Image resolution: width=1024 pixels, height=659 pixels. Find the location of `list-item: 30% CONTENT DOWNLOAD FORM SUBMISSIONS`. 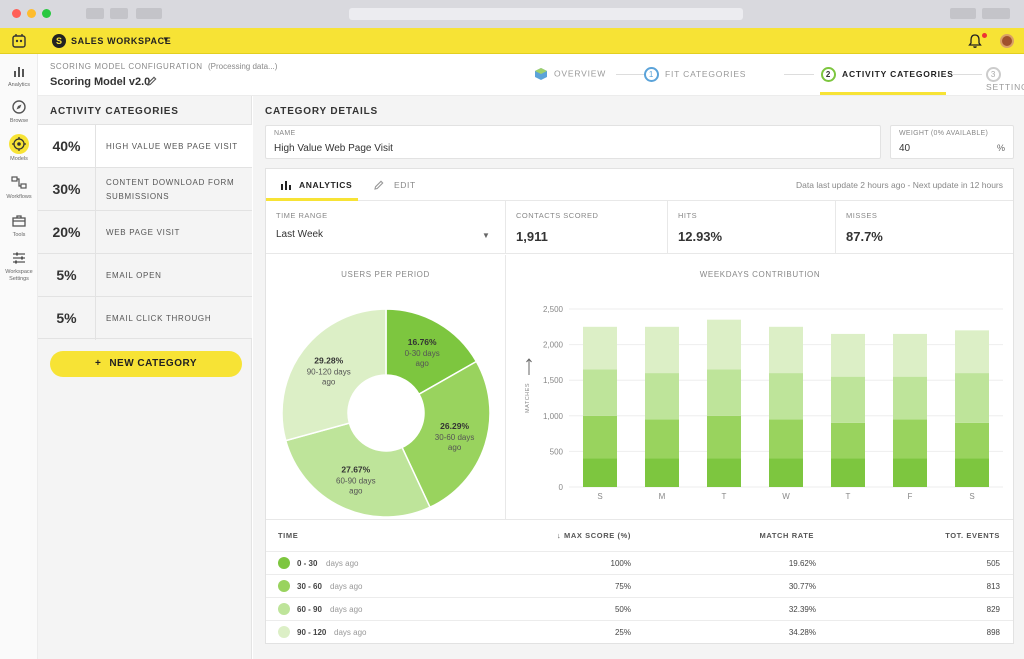

list-item: 30% CONTENT DOWNLOAD FORM SUBMISSIONS is located at coordinates (145, 189).